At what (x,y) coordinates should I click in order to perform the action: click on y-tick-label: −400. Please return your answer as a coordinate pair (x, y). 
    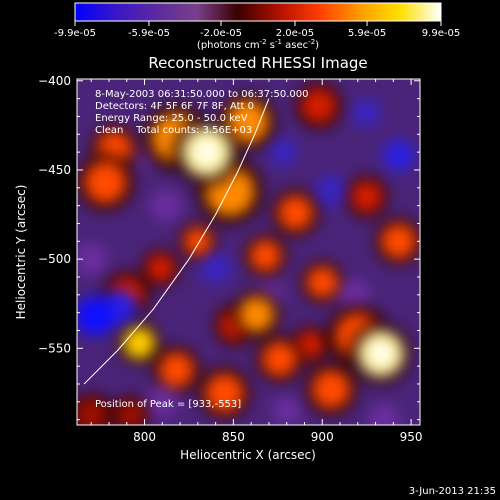
    Looking at the image, I should click on (54, 81).